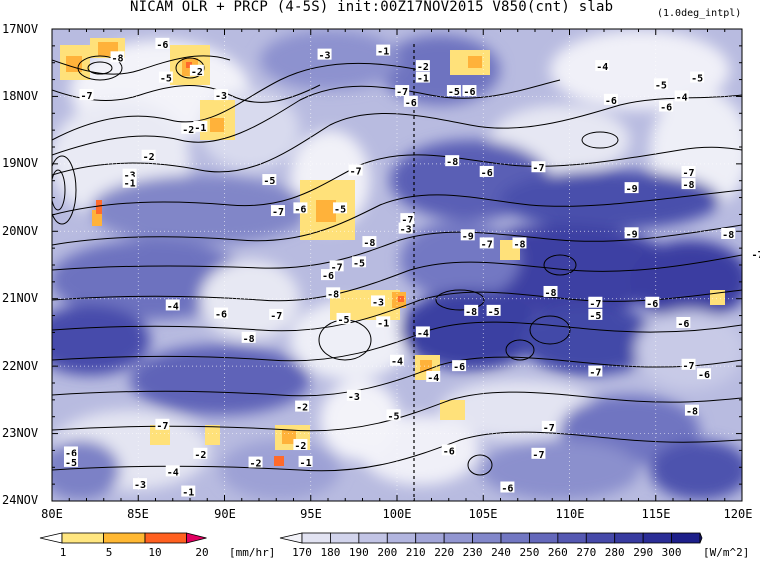 The image size is (760, 561). Describe the element at coordinates (397, 514) in the screenshot. I see `x-tick-label: 100E` at that location.